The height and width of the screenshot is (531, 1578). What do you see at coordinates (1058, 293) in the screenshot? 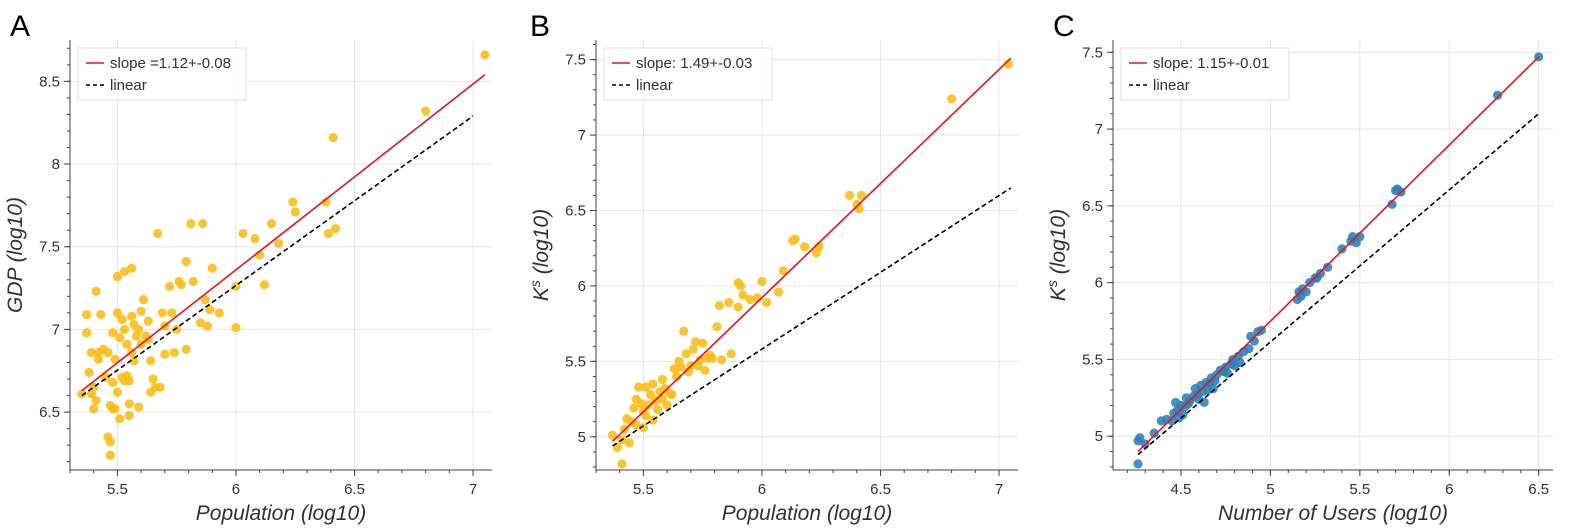
I see `y-axis-label-main: K` at bounding box center [1058, 293].